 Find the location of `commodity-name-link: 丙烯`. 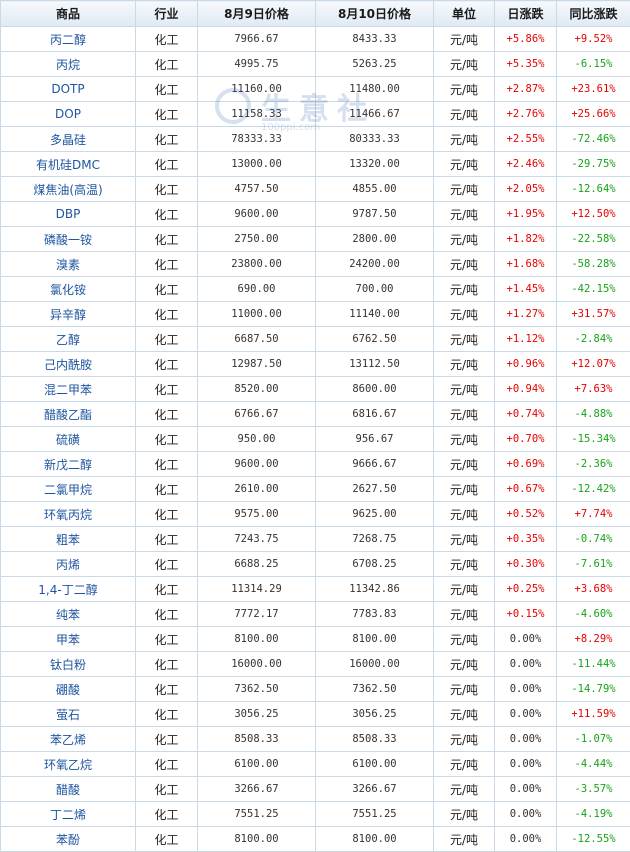

commodity-name-link: 丙烯 is located at coordinates (68, 564).